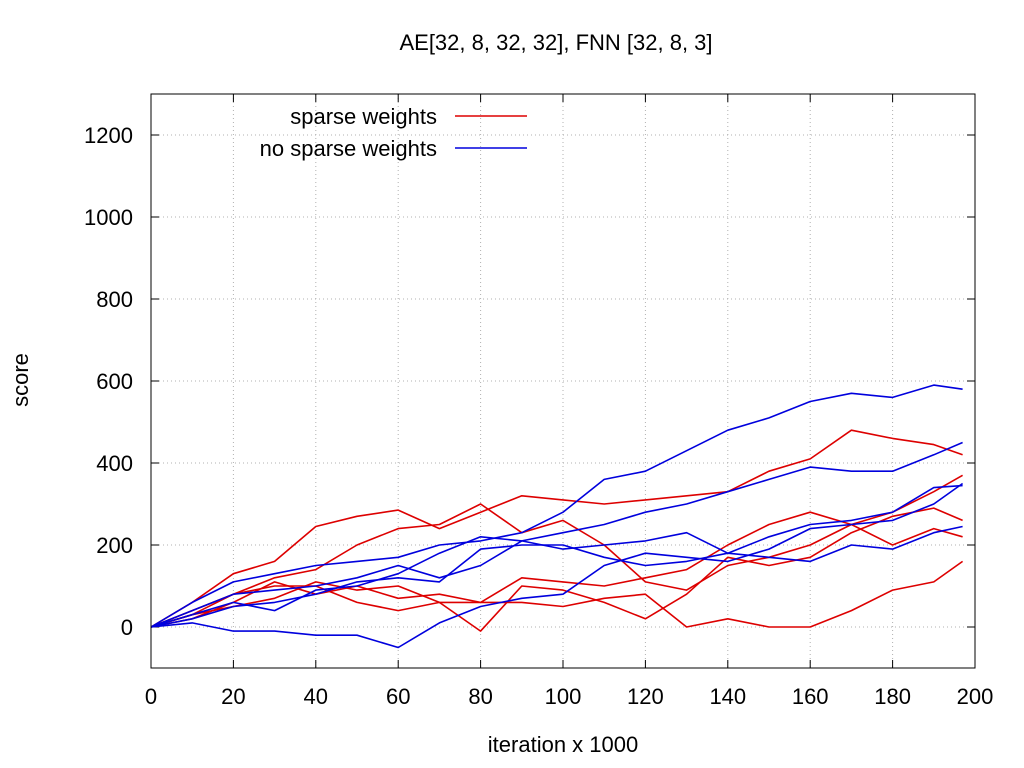 The width and height of the screenshot is (1024, 768). Describe the element at coordinates (480, 696) in the screenshot. I see `x-tick-label: 80` at that location.